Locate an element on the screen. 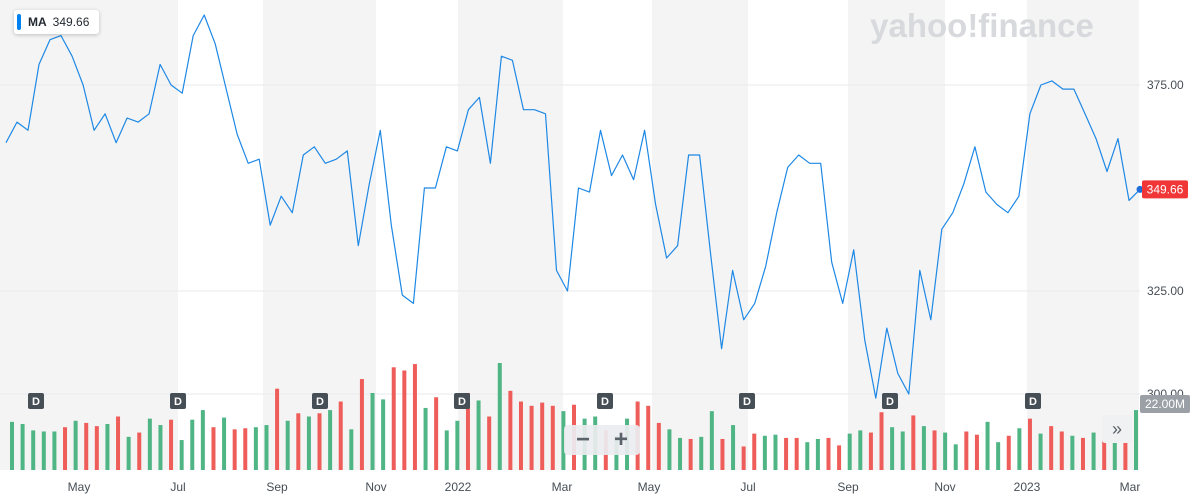  legend-color-bar is located at coordinates (19, 22).